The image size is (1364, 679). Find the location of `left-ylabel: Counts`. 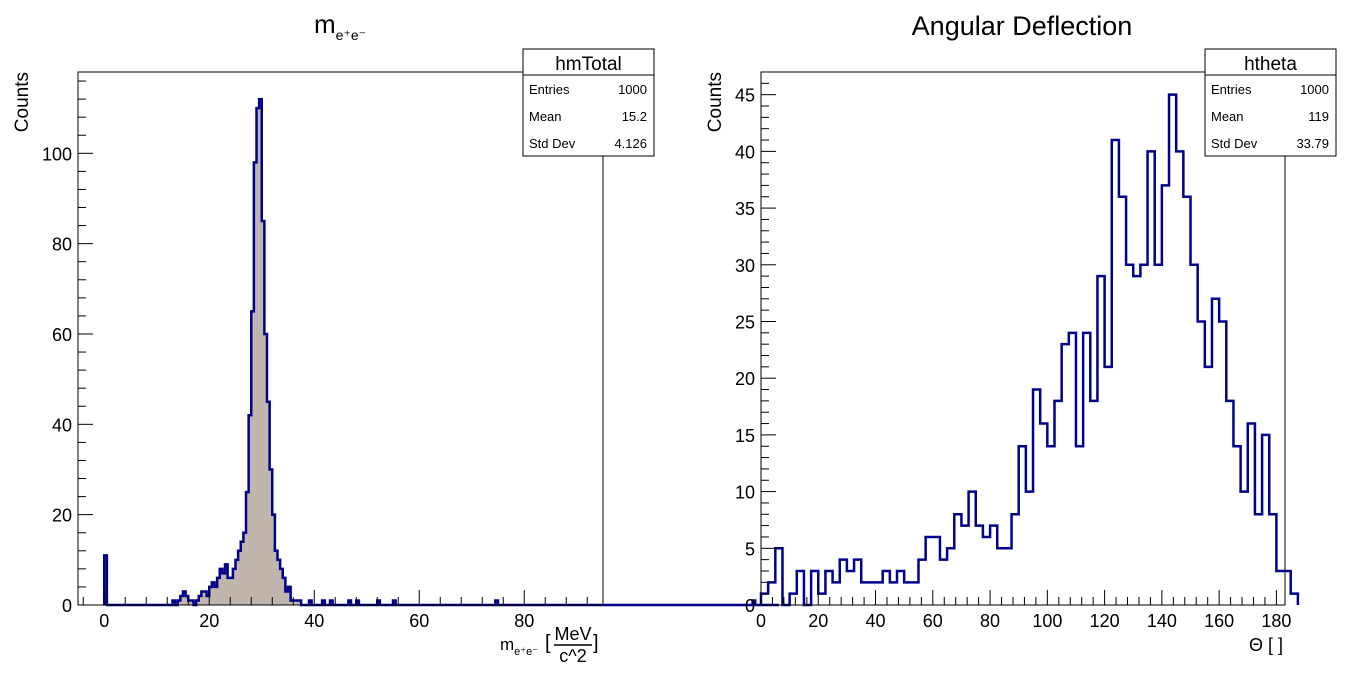

left-ylabel: Counts is located at coordinates (22, 102).